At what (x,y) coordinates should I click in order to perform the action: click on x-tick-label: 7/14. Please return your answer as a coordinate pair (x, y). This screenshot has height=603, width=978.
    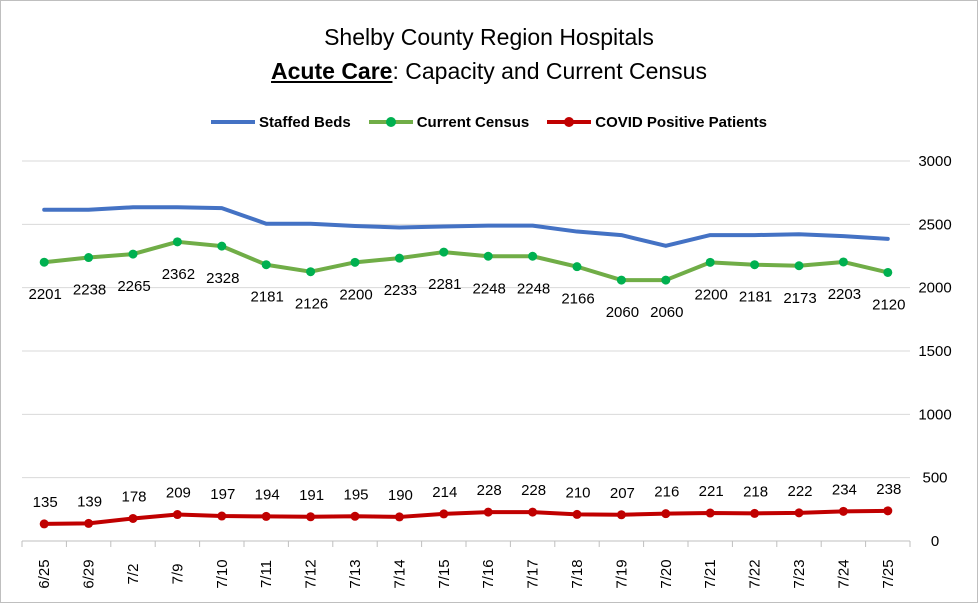
    Looking at the image, I should click on (399, 573).